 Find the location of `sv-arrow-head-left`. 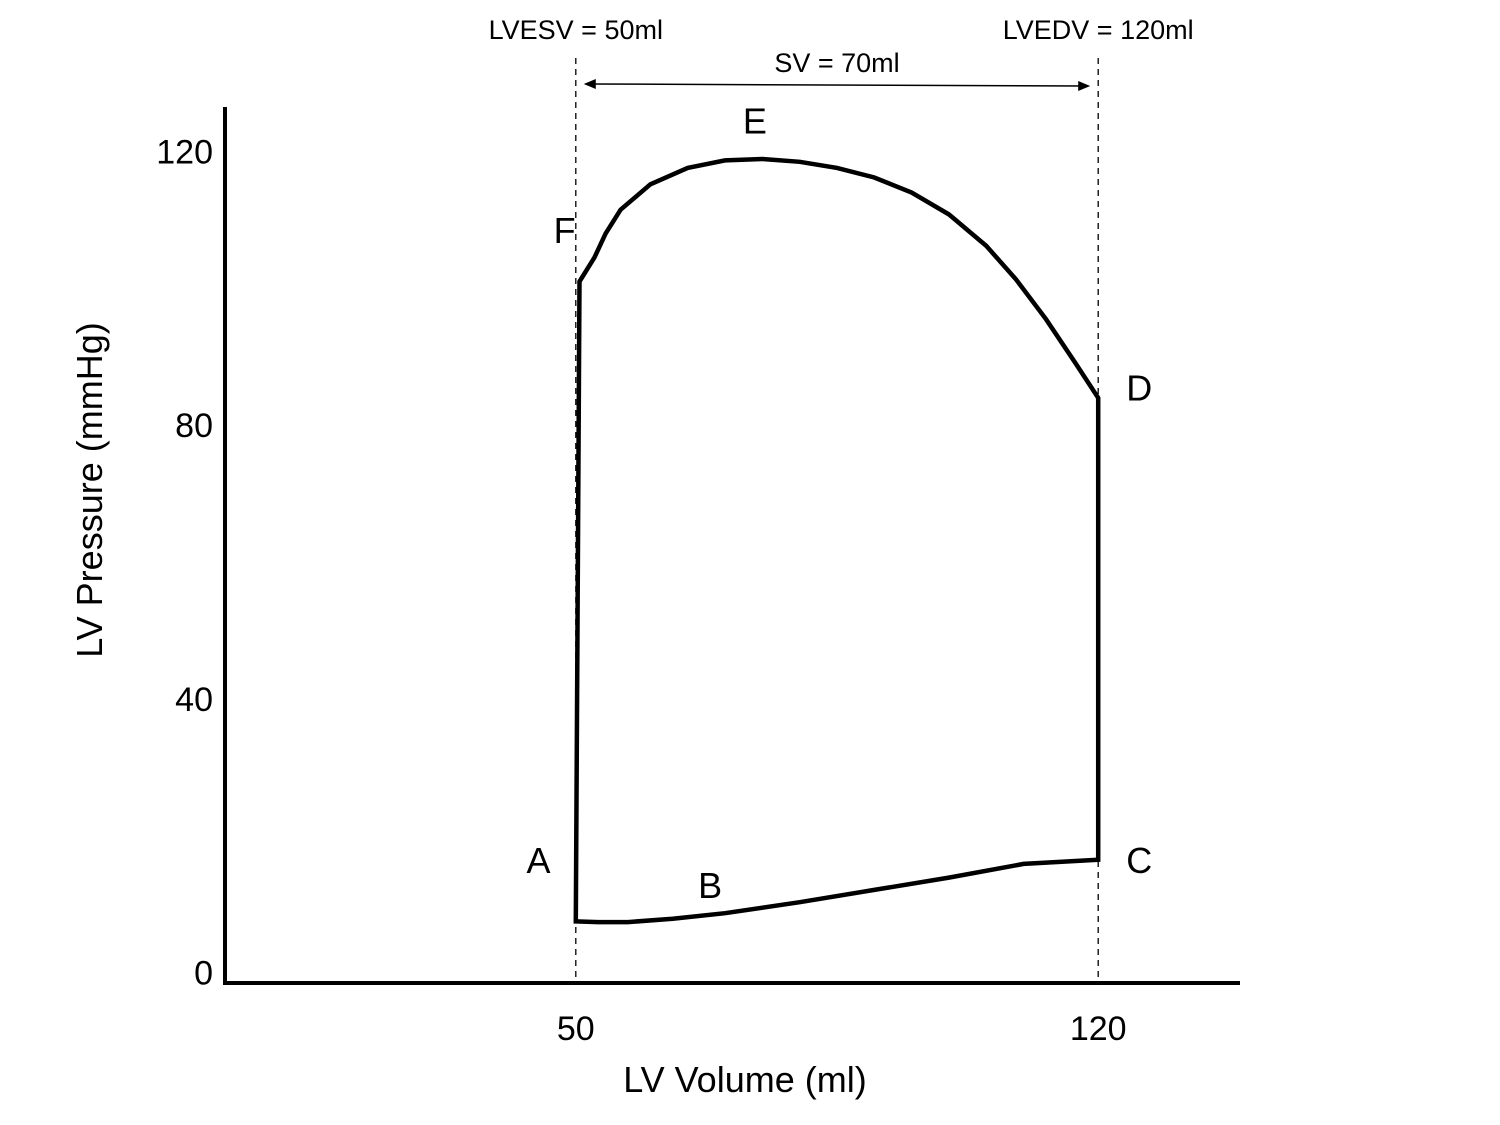

sv-arrow-head-left is located at coordinates (589, 84).